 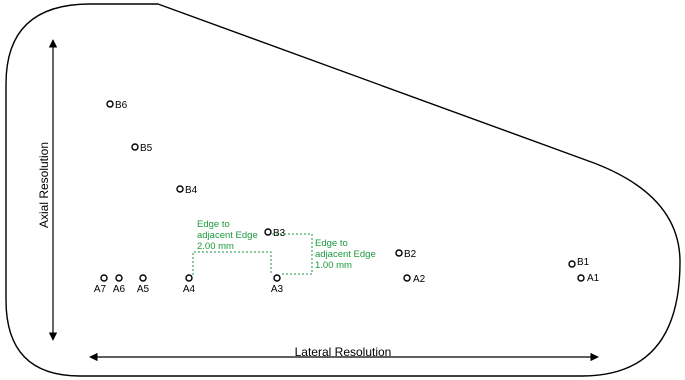 What do you see at coordinates (399, 253) in the screenshot?
I see `point-b2` at bounding box center [399, 253].